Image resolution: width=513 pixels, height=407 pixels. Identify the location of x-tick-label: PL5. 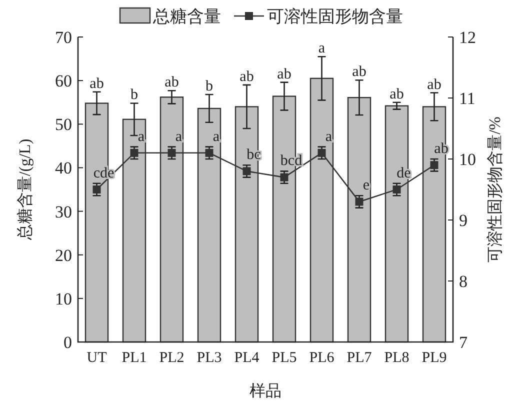
(284, 358).